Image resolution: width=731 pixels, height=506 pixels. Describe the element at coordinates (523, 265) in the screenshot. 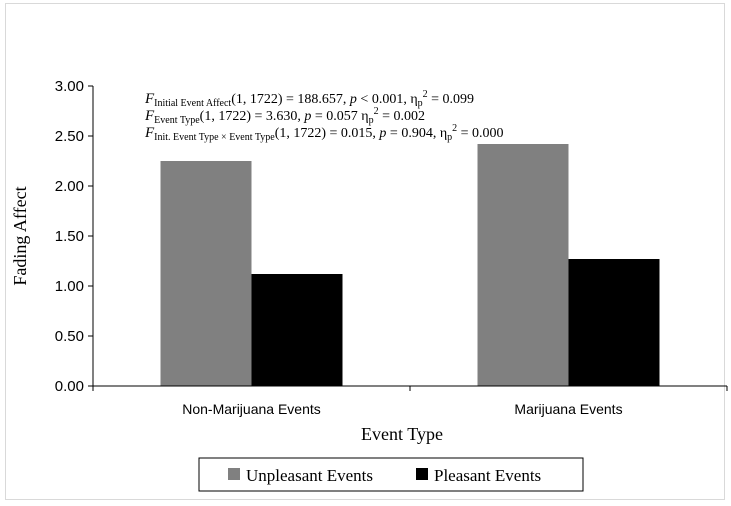

I see `bar-unpleasant-marijuana` at that location.